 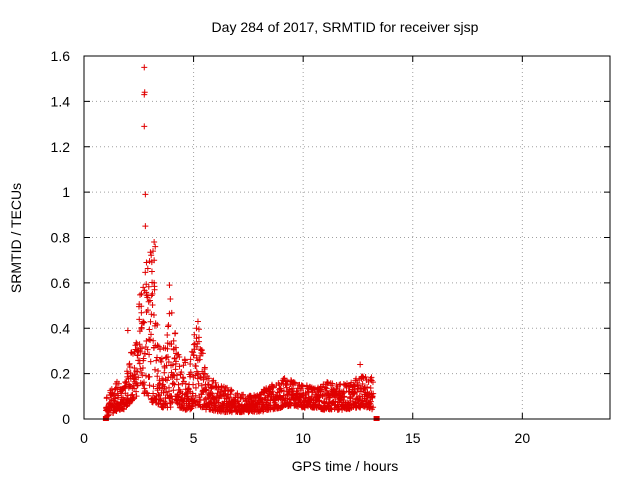 I want to click on x-tick-label: 0, so click(x=84, y=438).